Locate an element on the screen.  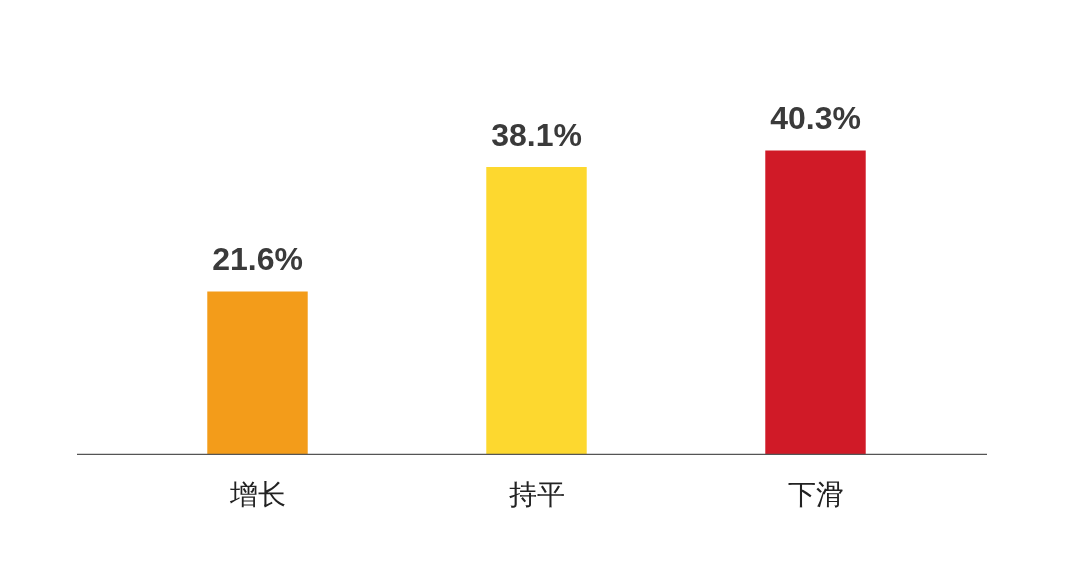
x-tick-label: 下滑 is located at coordinates (815, 495).